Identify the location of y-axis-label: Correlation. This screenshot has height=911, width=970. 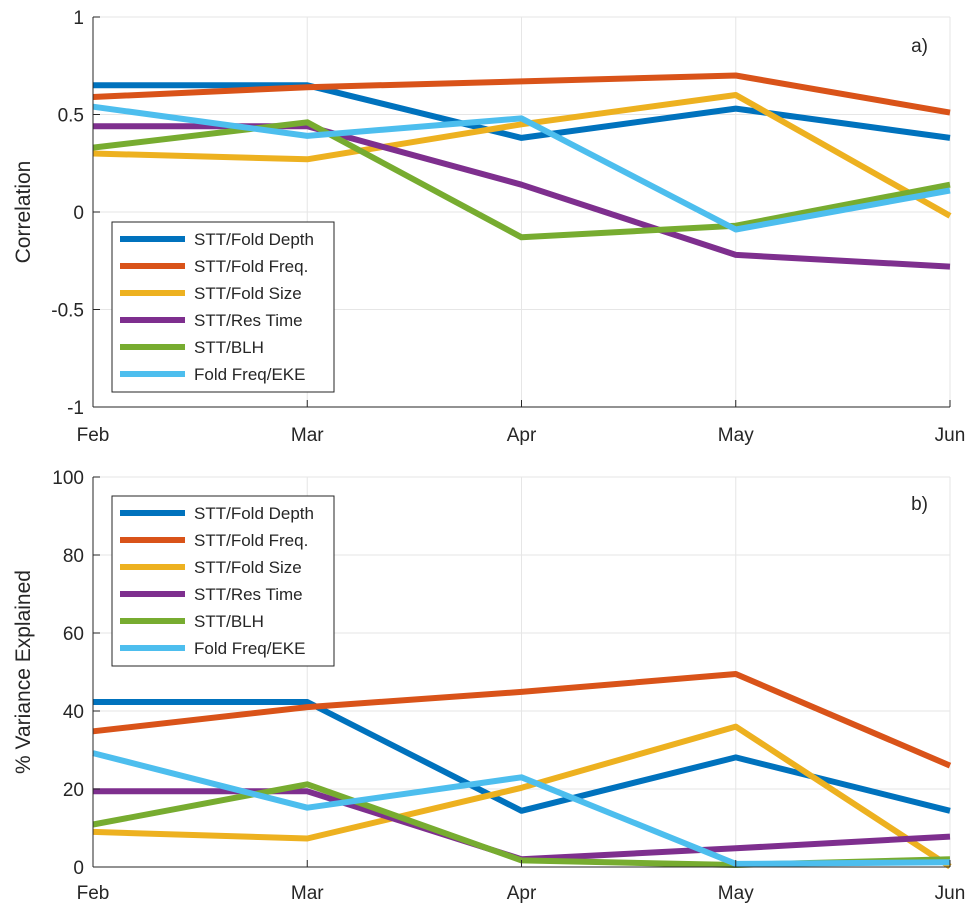
(23, 212).